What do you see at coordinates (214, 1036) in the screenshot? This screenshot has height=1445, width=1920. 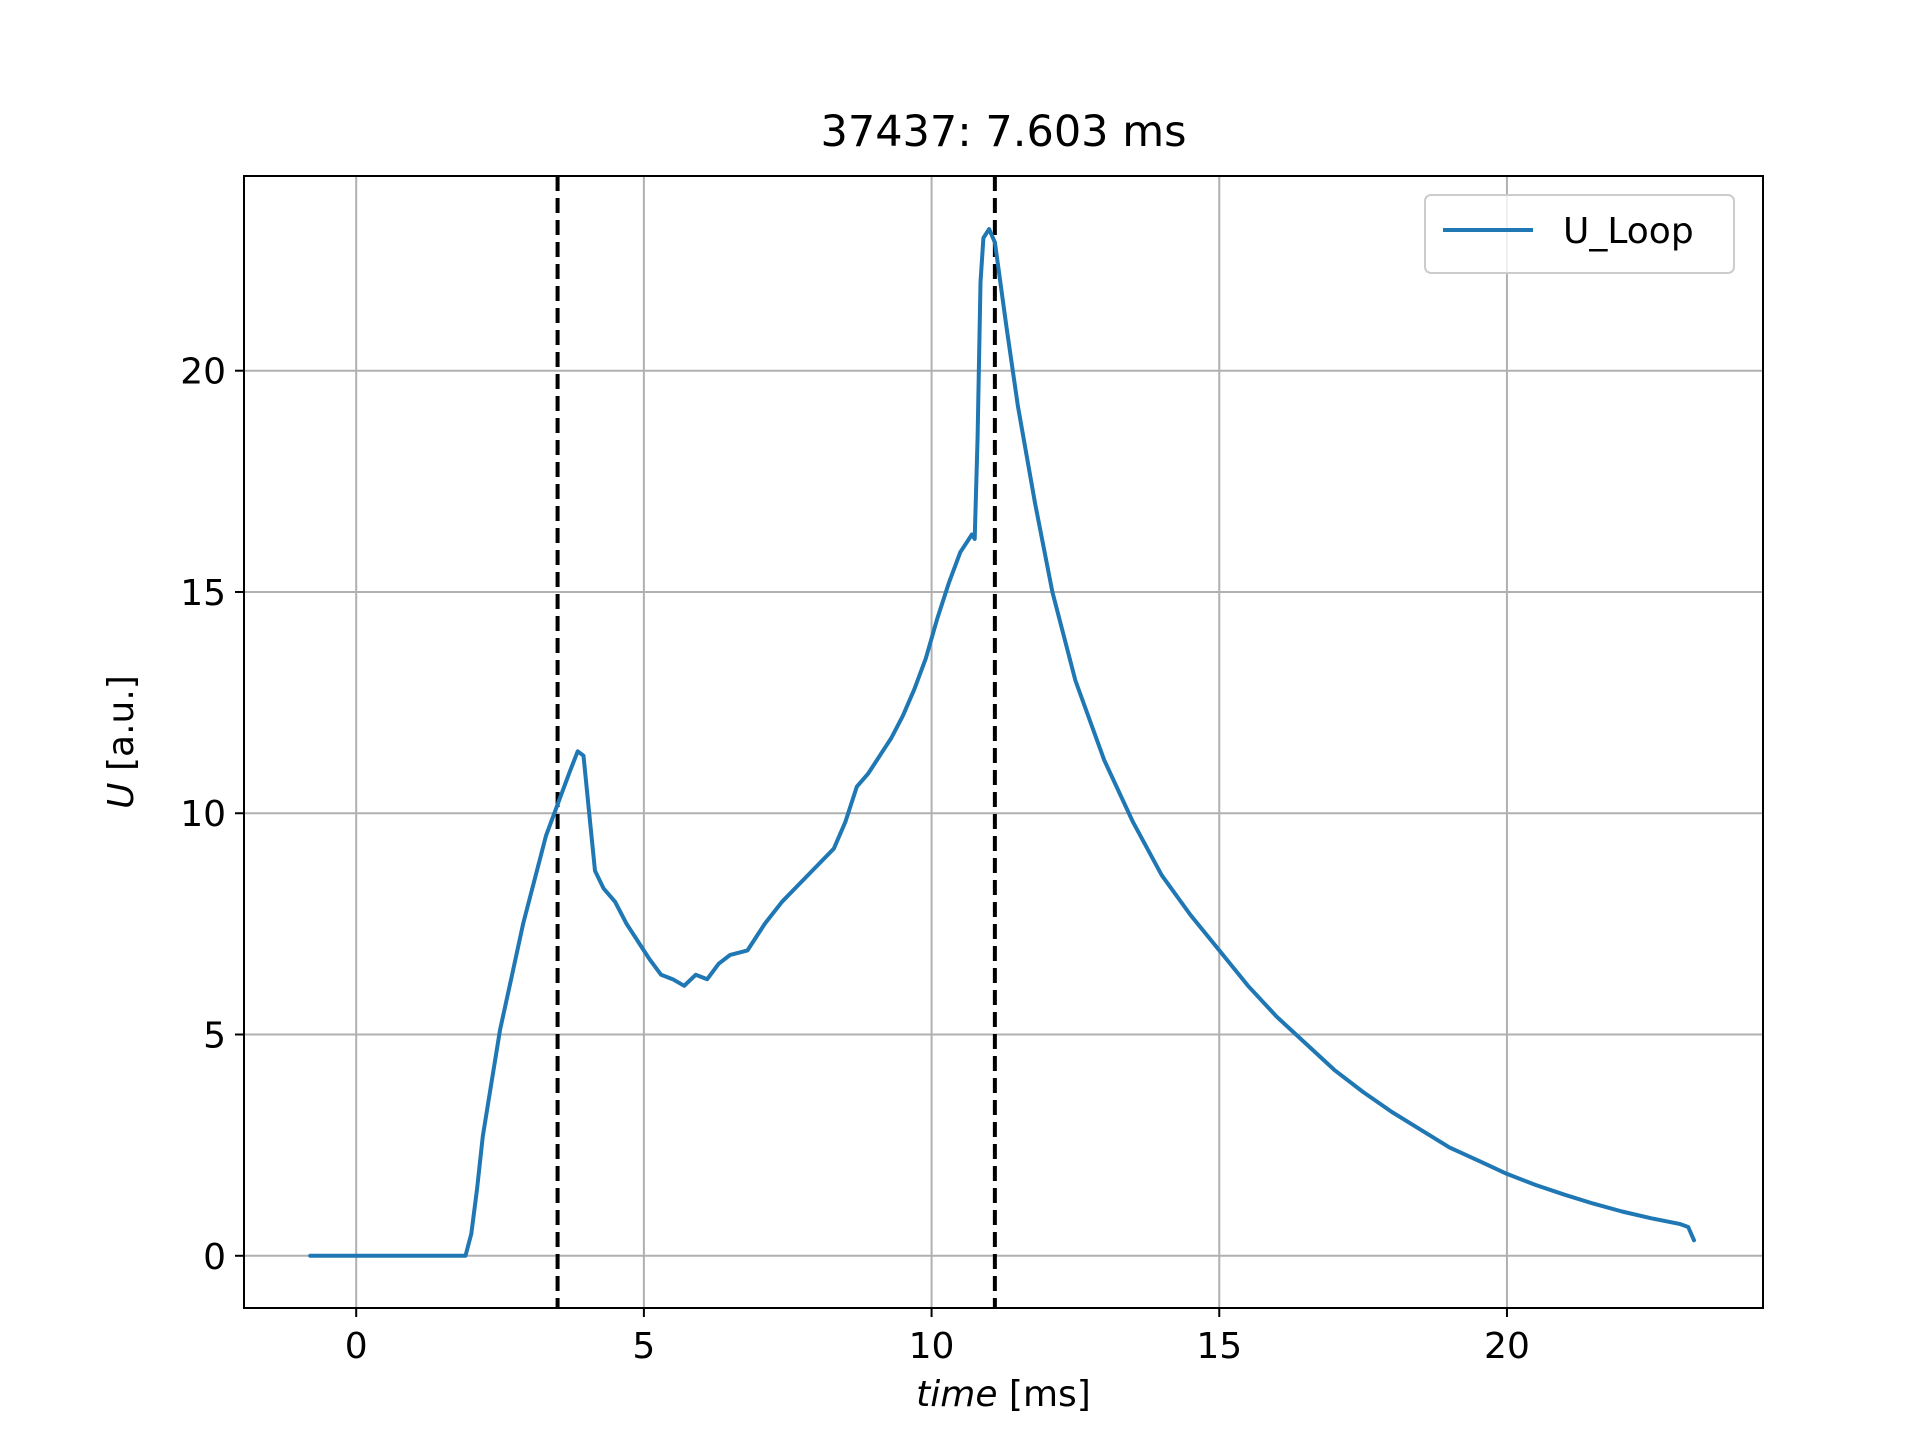 I see `y-tick-label: 5` at bounding box center [214, 1036].